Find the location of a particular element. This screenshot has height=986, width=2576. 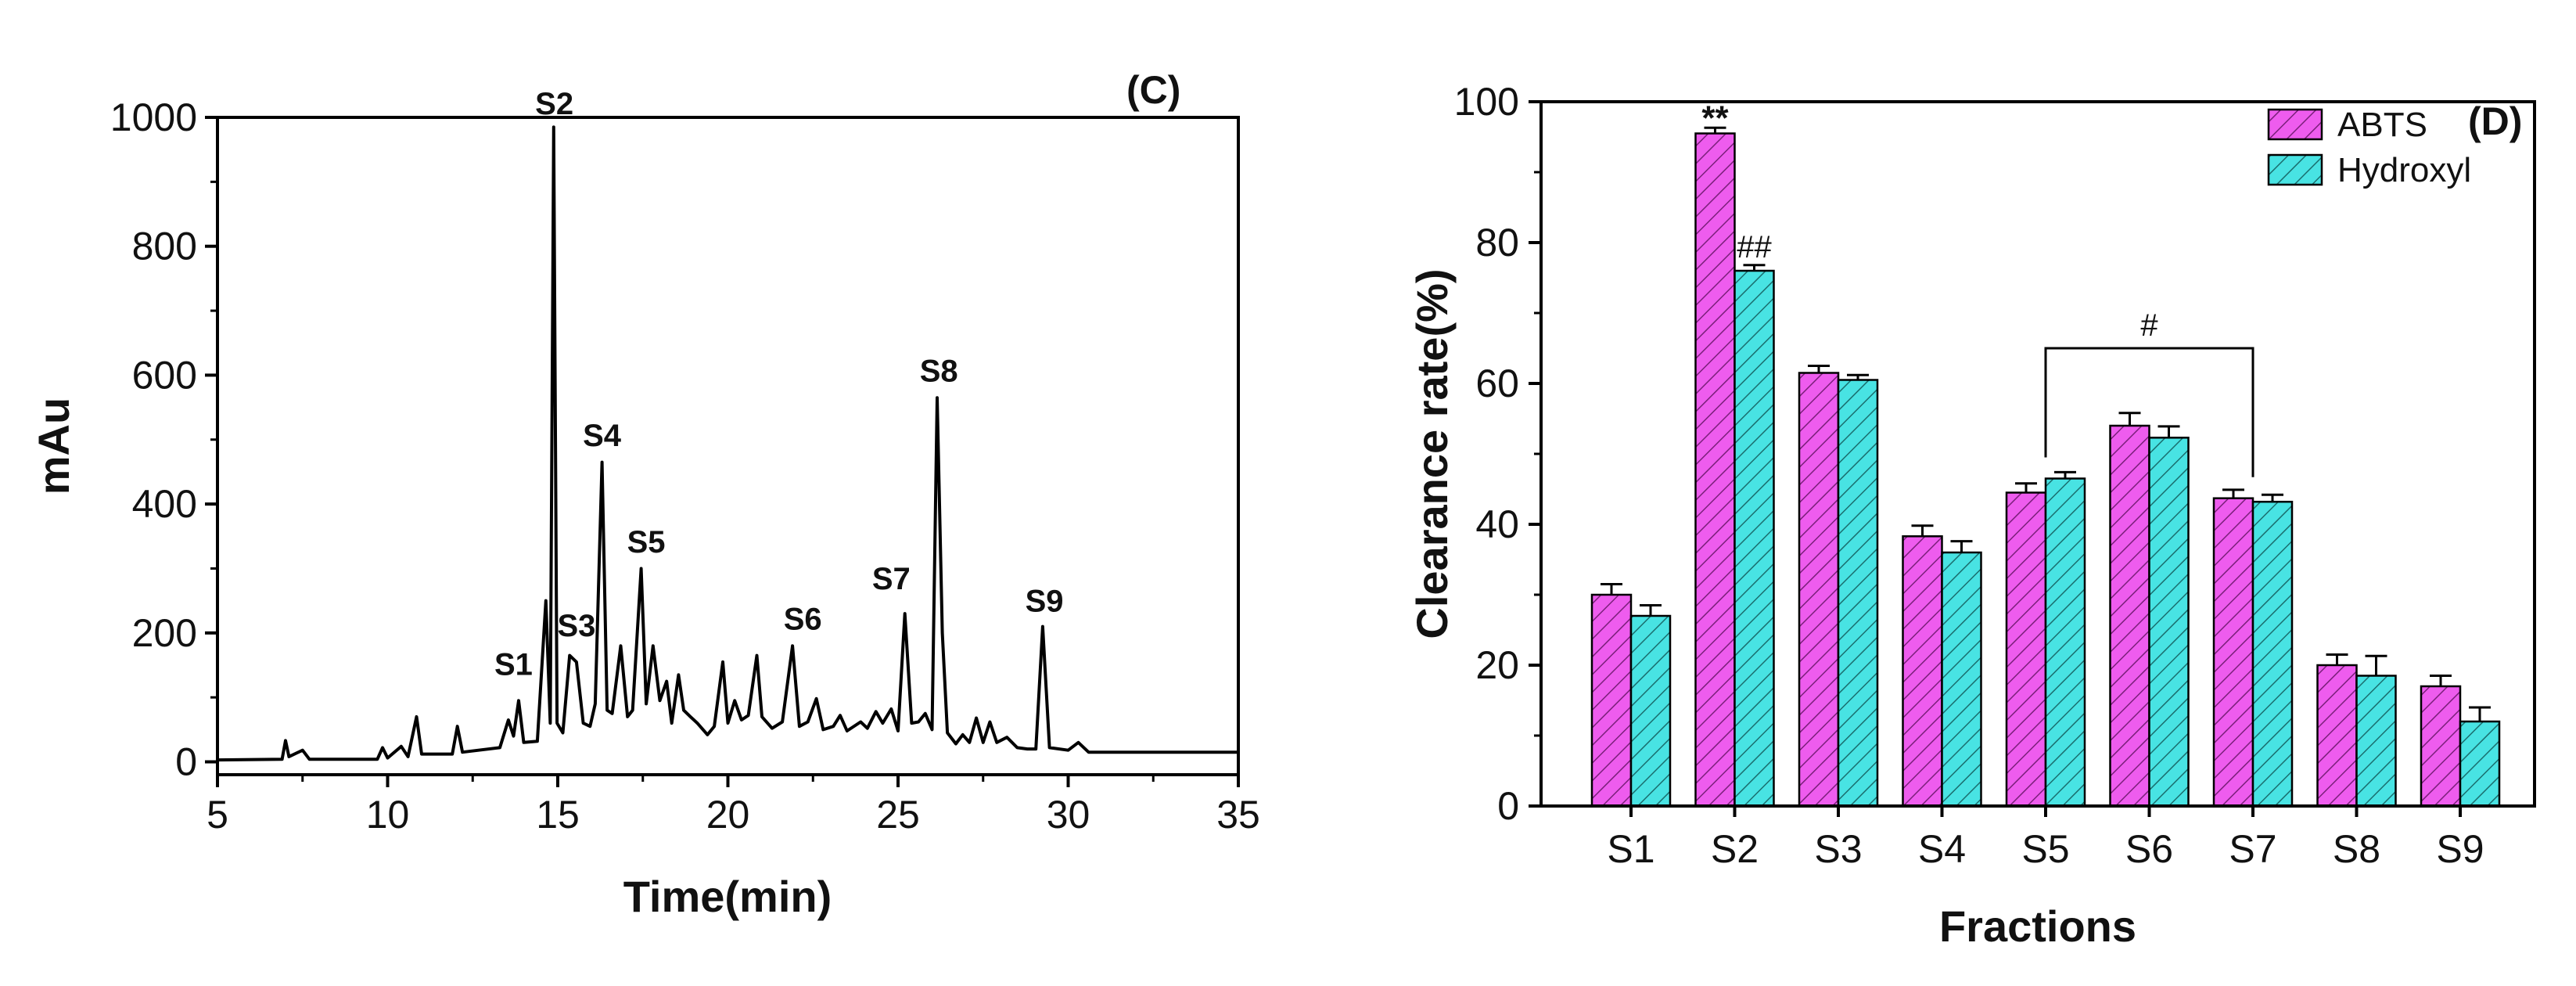

significance-bracket is located at coordinates (2149, 412).